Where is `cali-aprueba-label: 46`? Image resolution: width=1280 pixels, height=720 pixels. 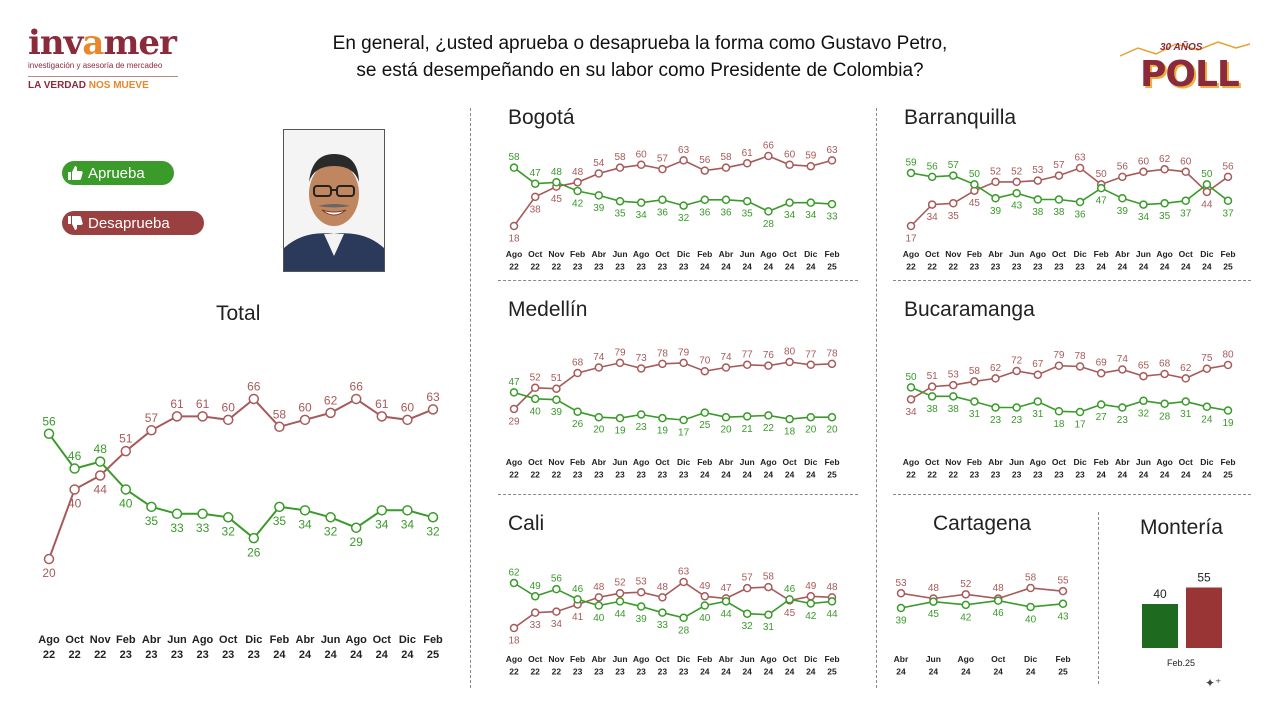
cali-aprueba-label: 46 is located at coordinates (578, 589).